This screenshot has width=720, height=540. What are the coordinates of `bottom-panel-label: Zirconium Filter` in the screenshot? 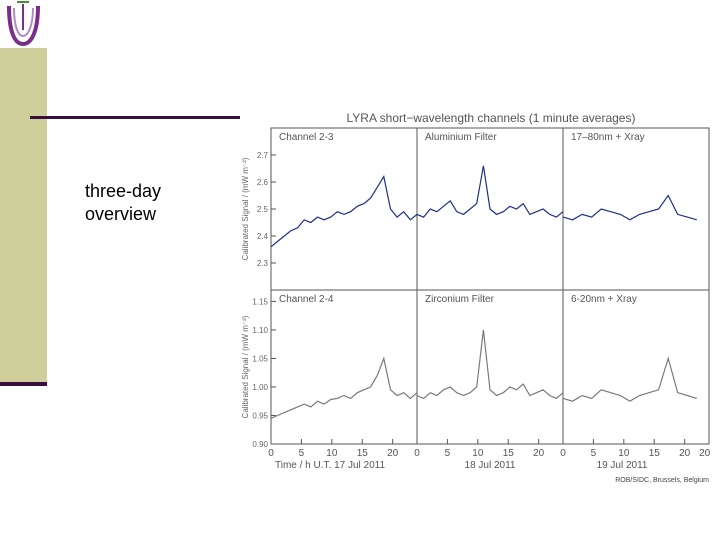 It's located at (460, 299).